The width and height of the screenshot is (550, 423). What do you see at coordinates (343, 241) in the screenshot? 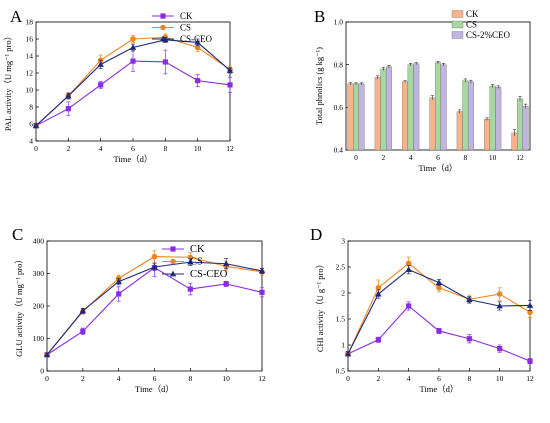
I see `y-tick-label: 3` at bounding box center [343, 241].